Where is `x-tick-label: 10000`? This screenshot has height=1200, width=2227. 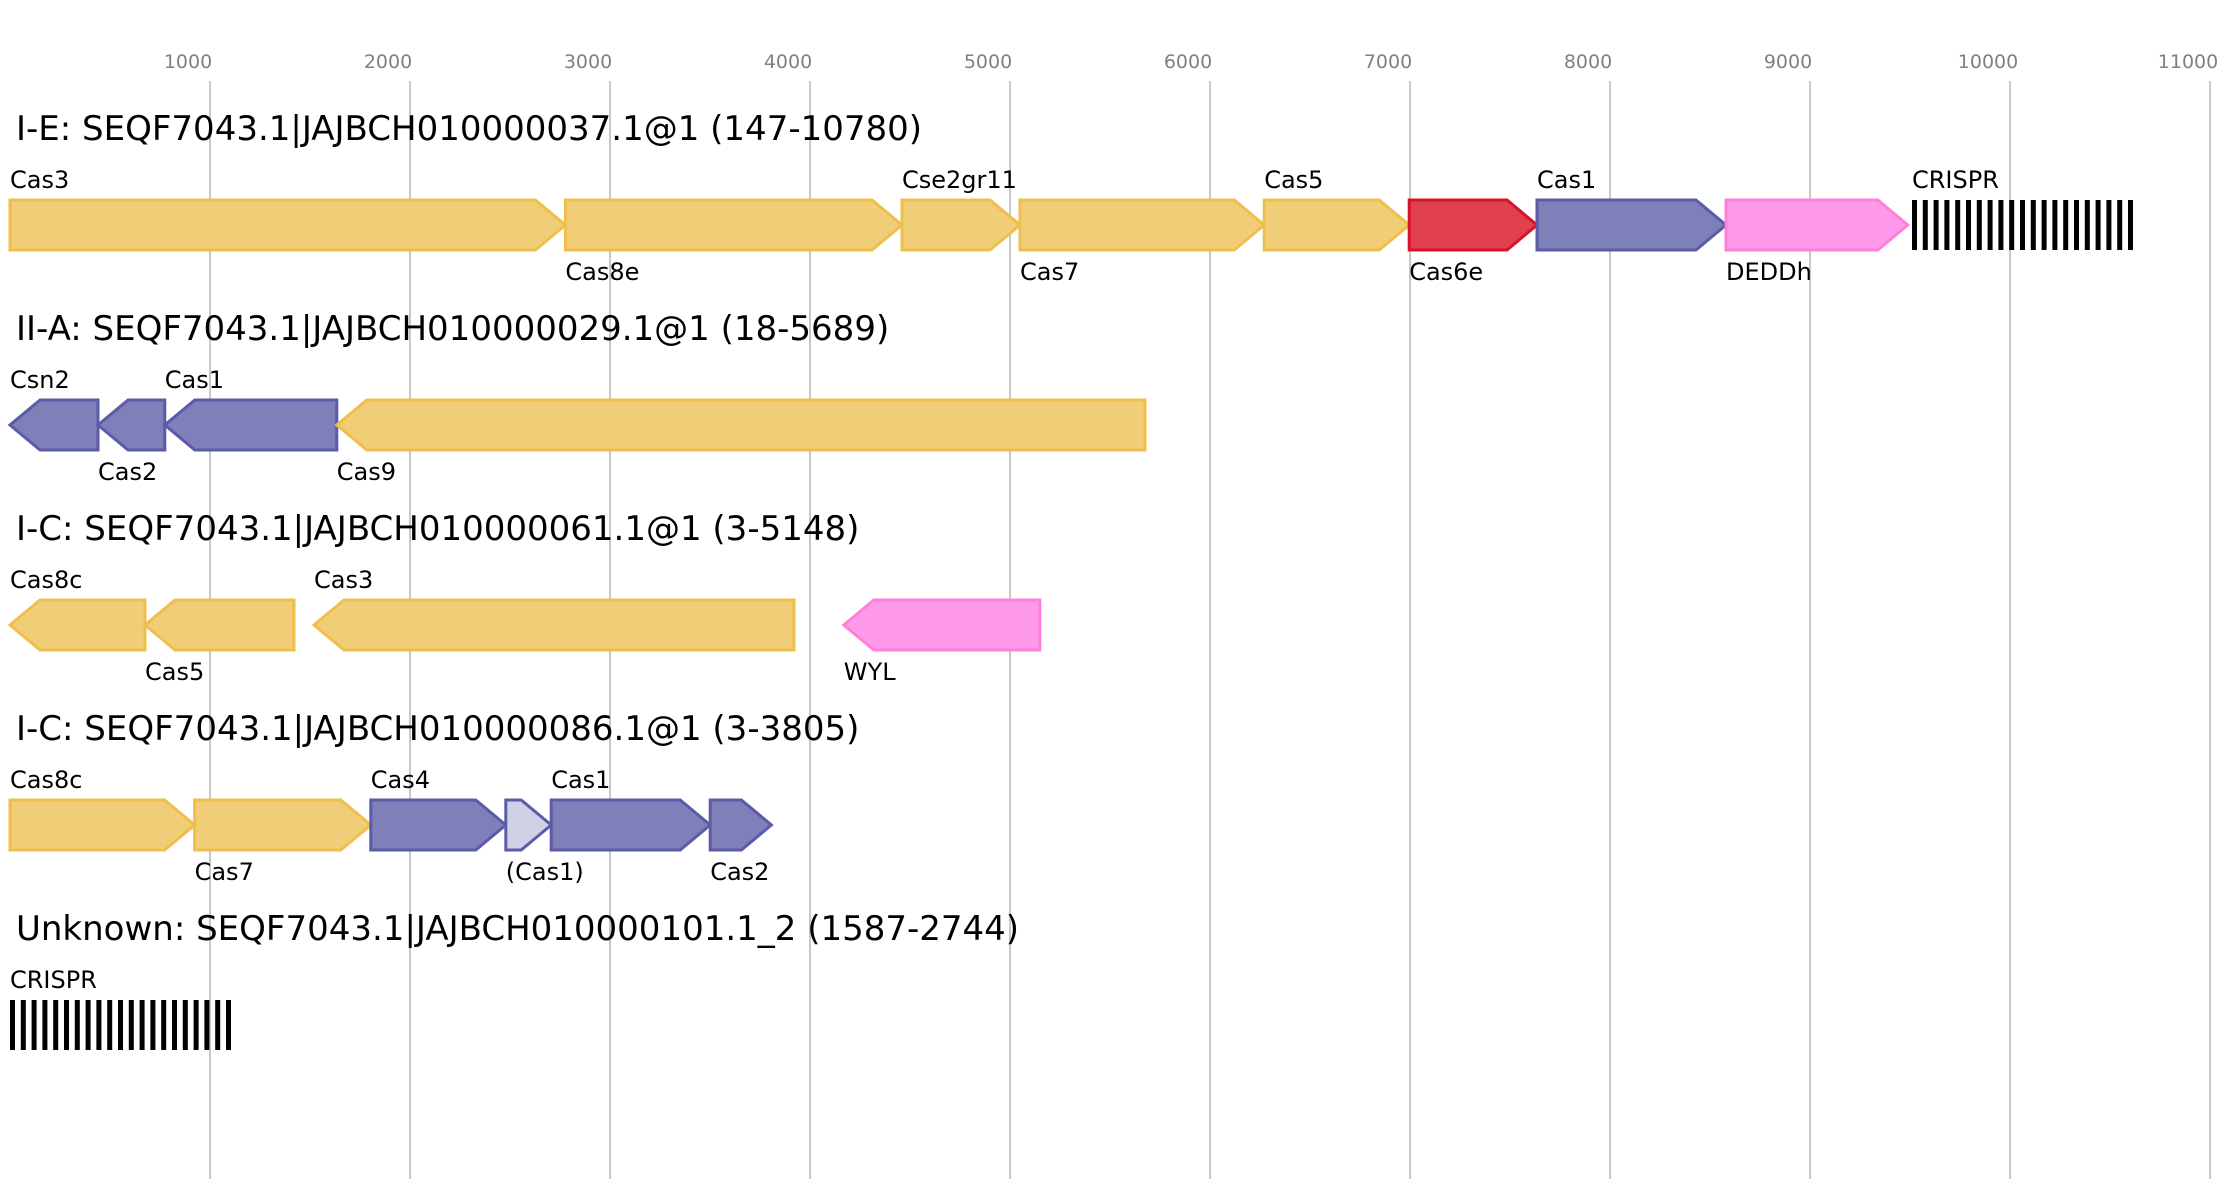 x-tick-label: 10000 is located at coordinates (1988, 62).